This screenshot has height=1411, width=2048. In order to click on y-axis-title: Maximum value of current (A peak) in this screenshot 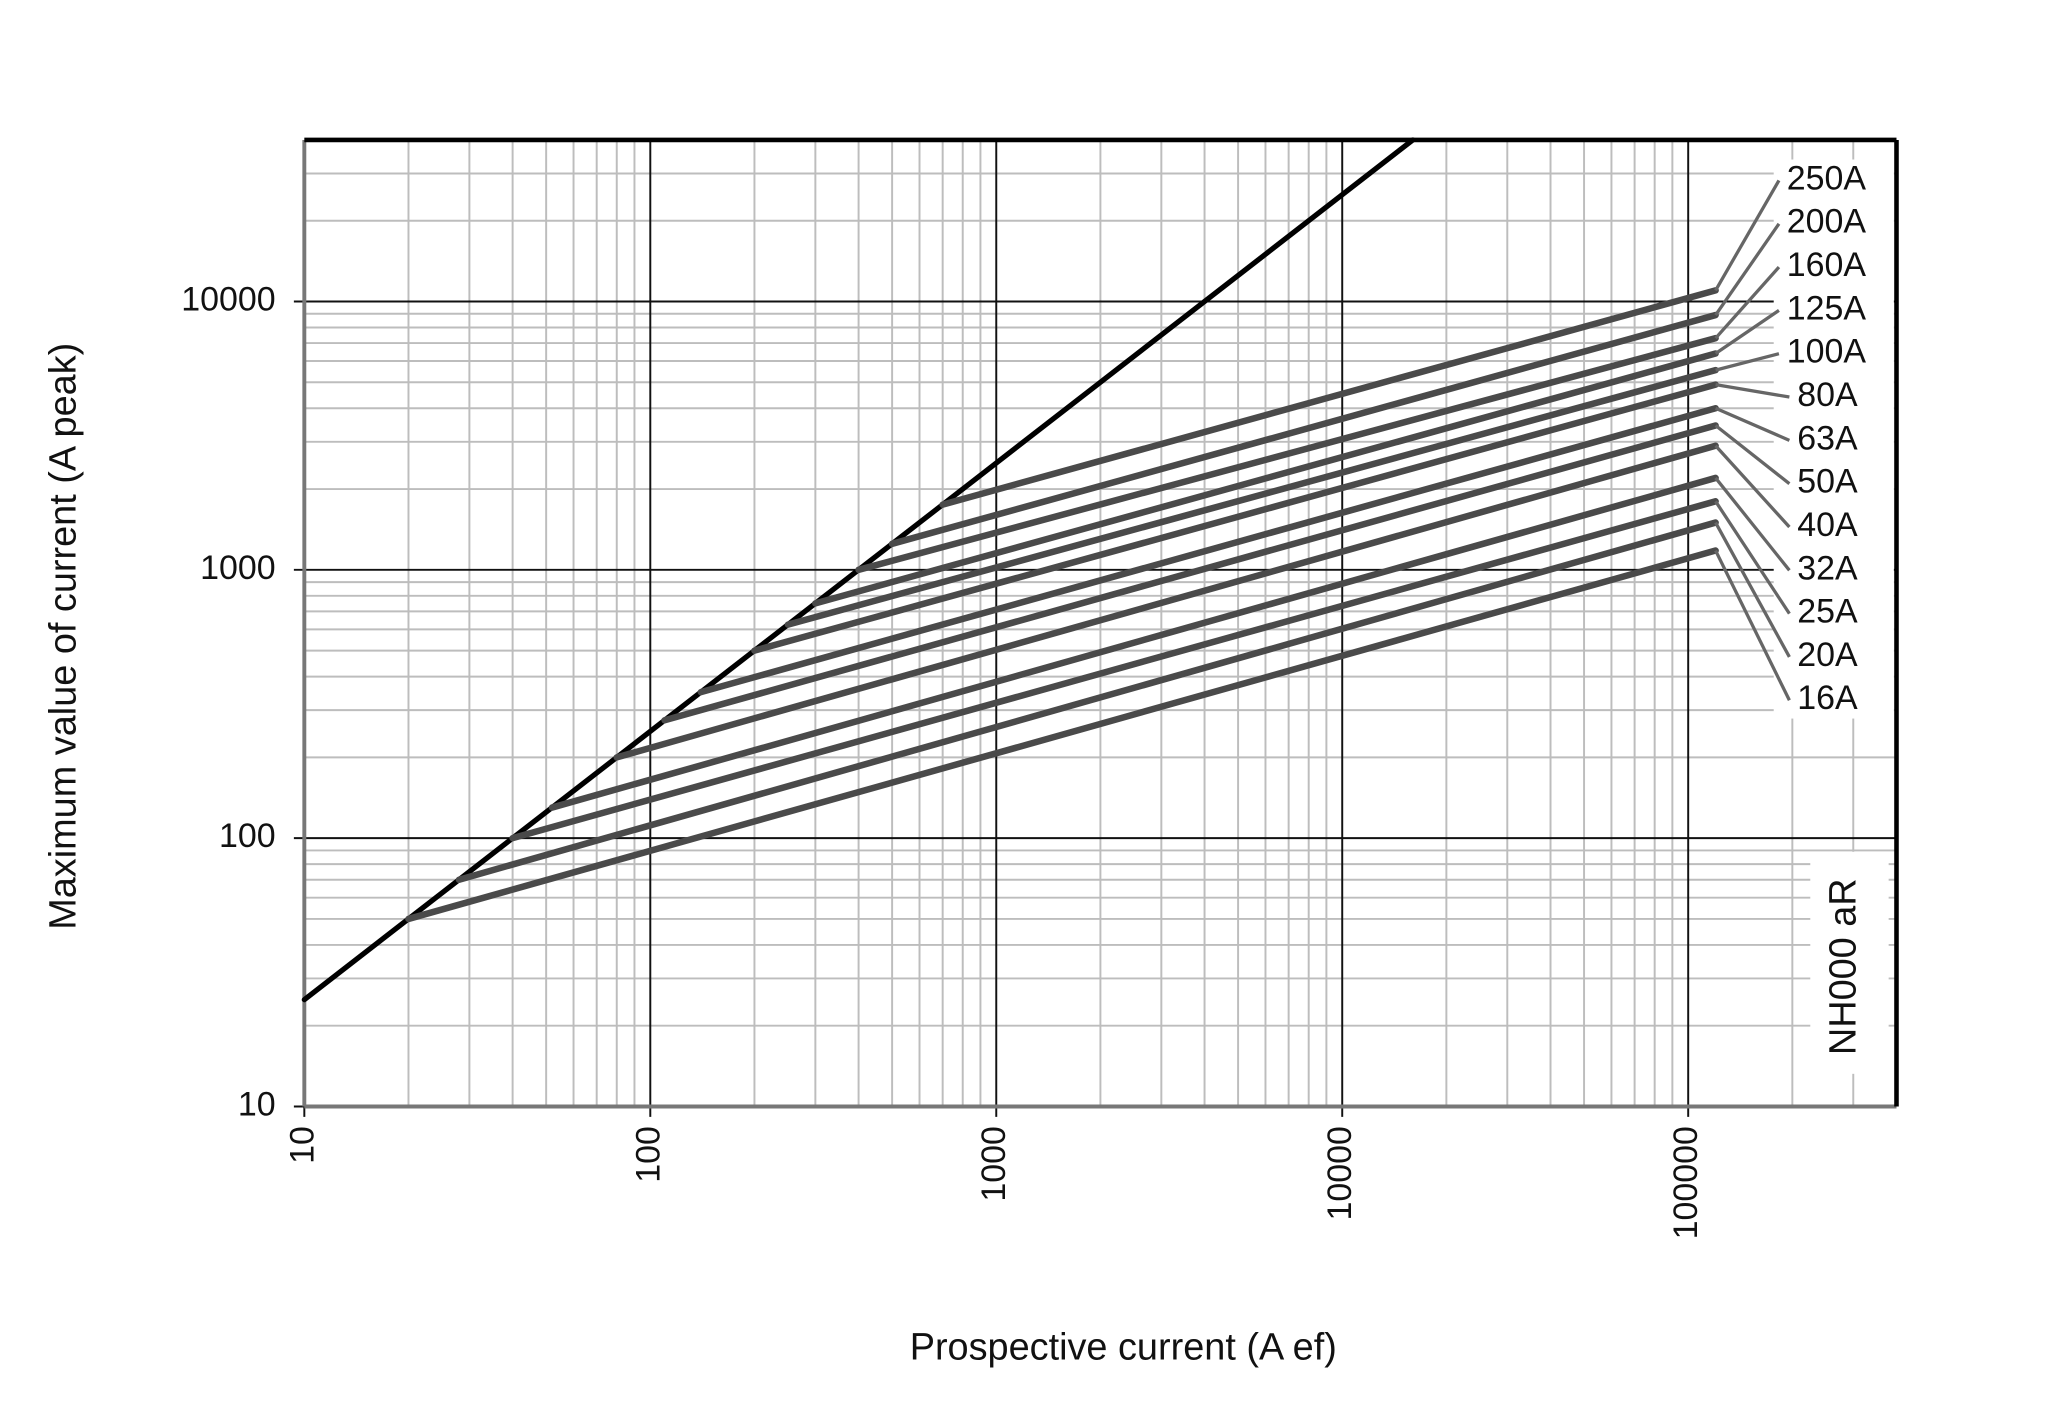, I will do `click(63, 636)`.